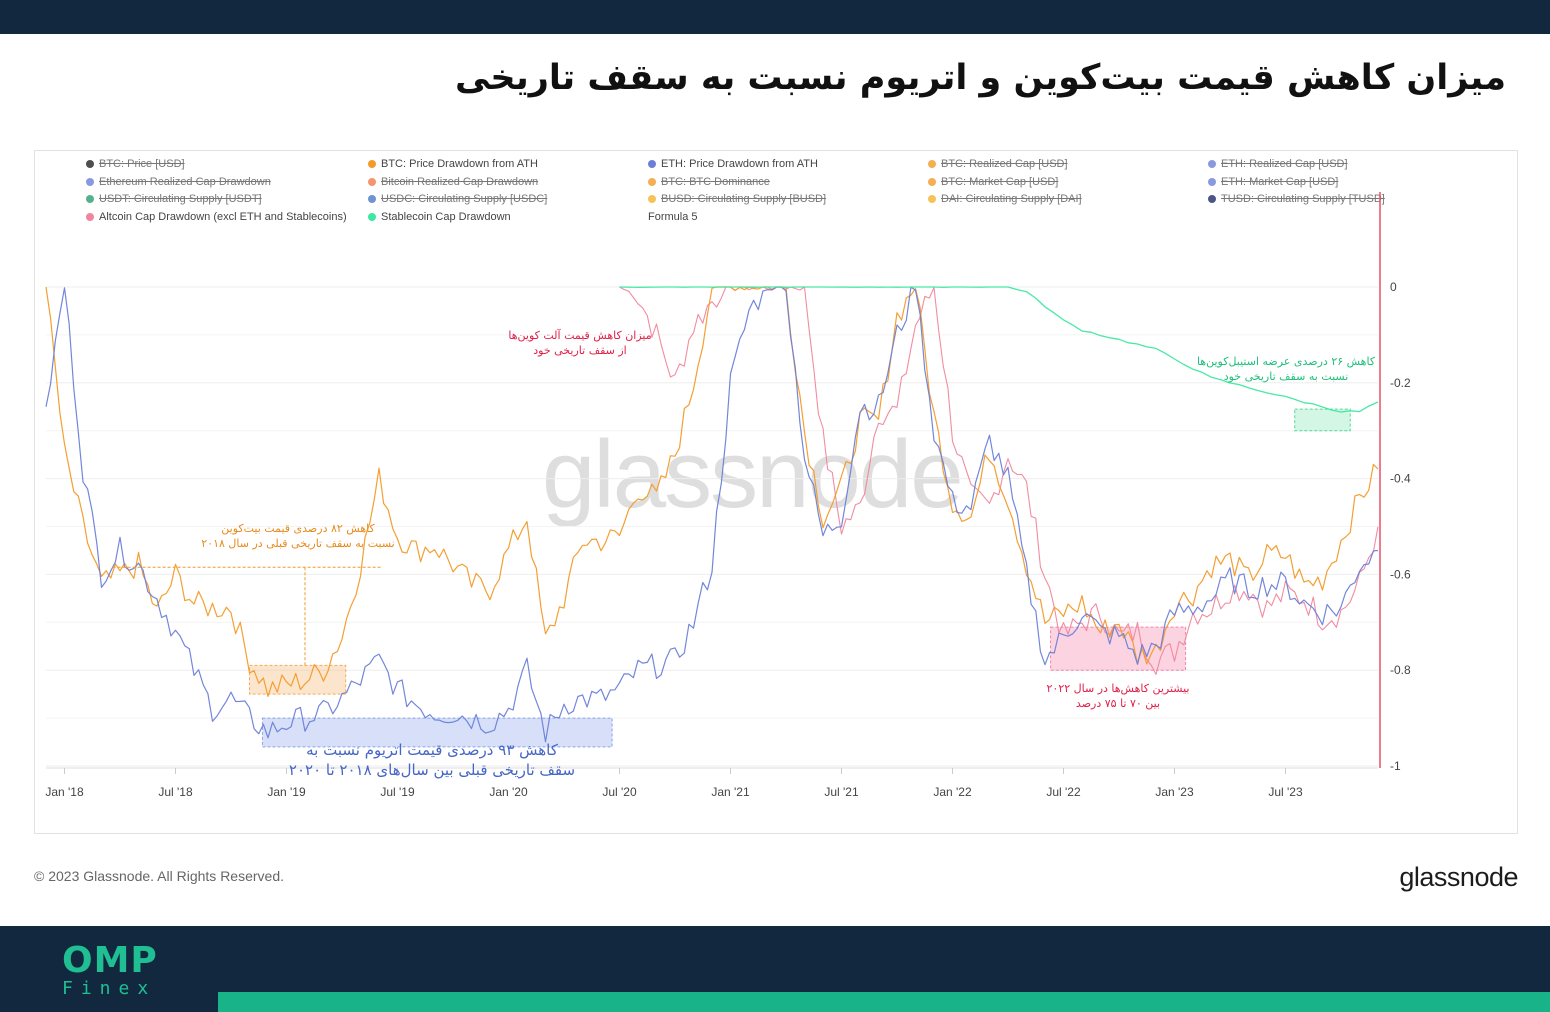 The image size is (1550, 1012). I want to click on legend-label: Formula 5, so click(673, 216).